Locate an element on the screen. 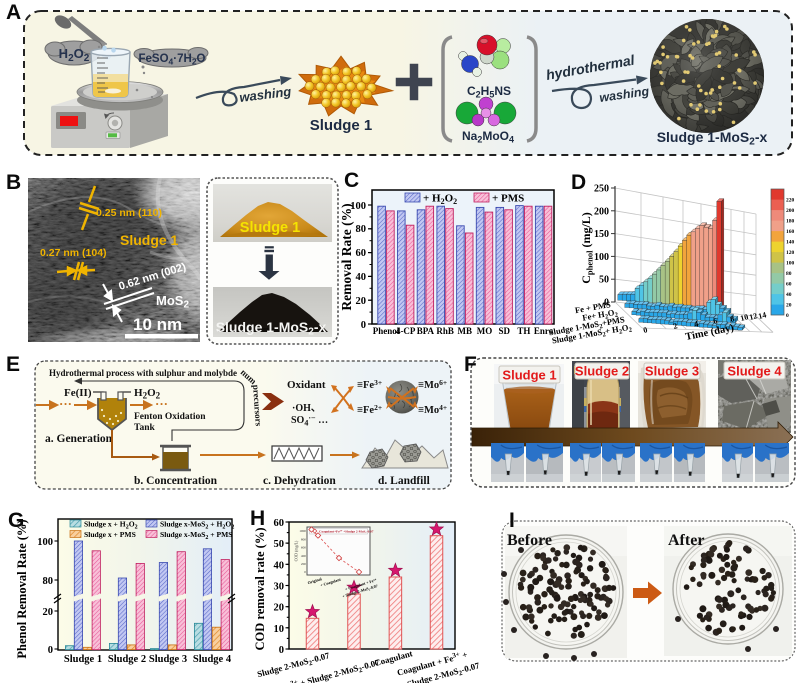  svg-text: Tank is located at coordinates (144, 428).